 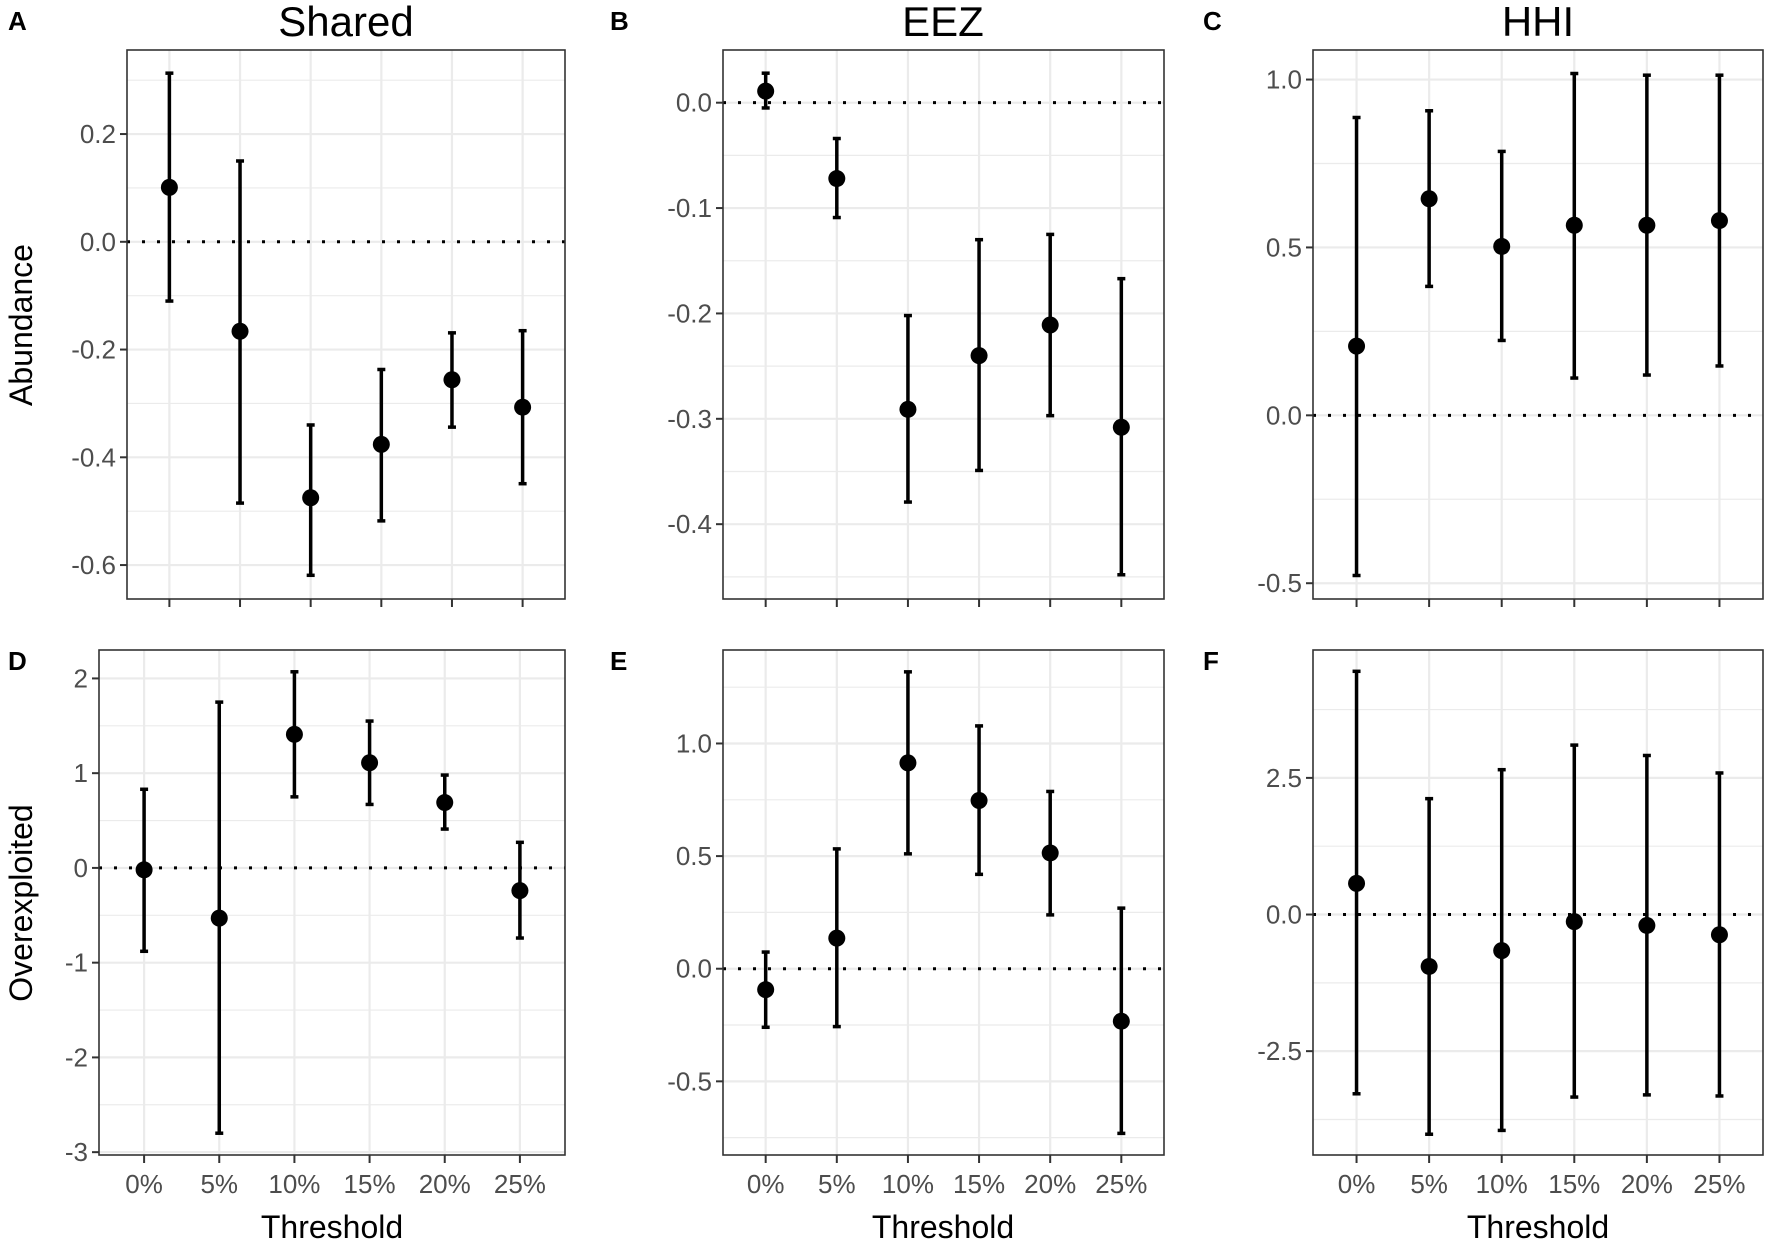 I want to click on y-tick-label: -0.6, so click(x=93, y=565).